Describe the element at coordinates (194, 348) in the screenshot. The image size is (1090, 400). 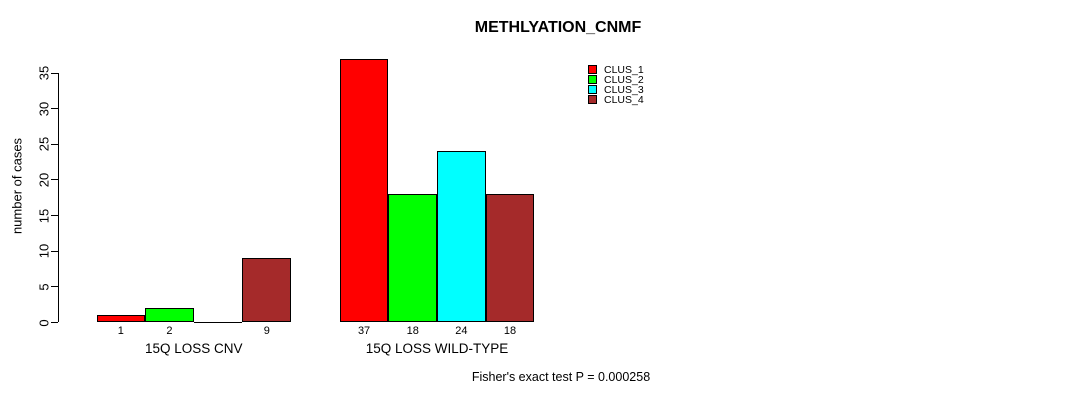
I see `group-label: 15Q LOSS CNV` at that location.